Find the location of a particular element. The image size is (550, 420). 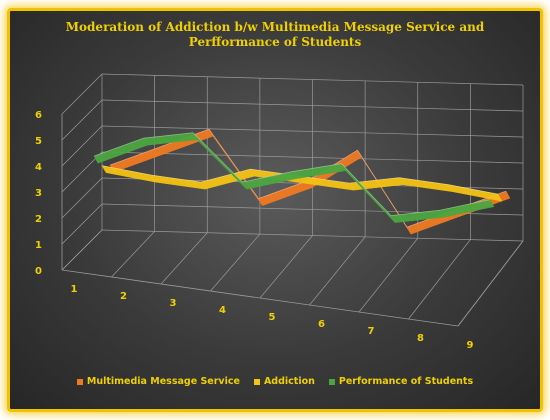

legend-label: Performance of Students is located at coordinates (406, 381).